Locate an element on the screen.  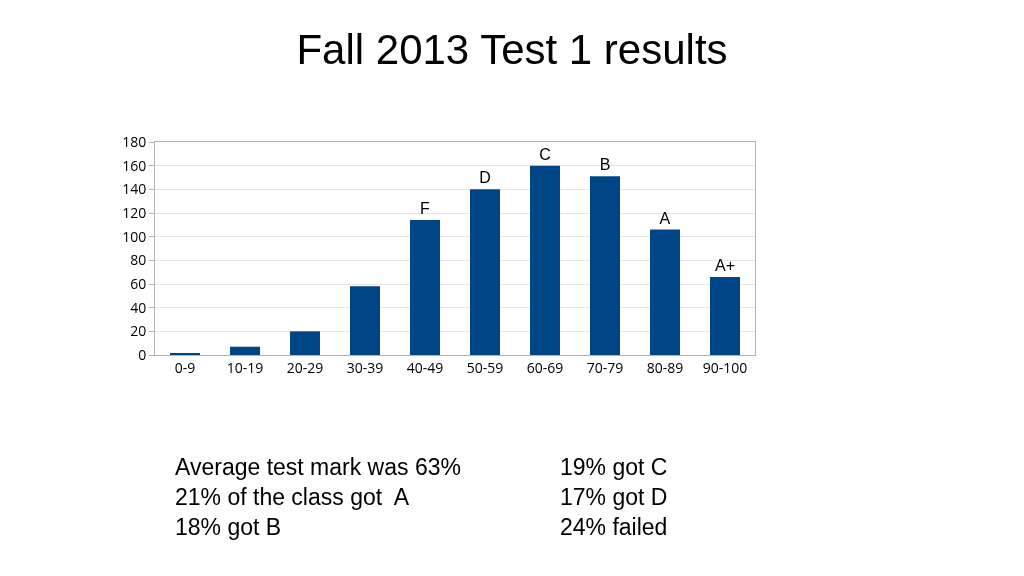
text: 19% got C is located at coordinates (614, 467).